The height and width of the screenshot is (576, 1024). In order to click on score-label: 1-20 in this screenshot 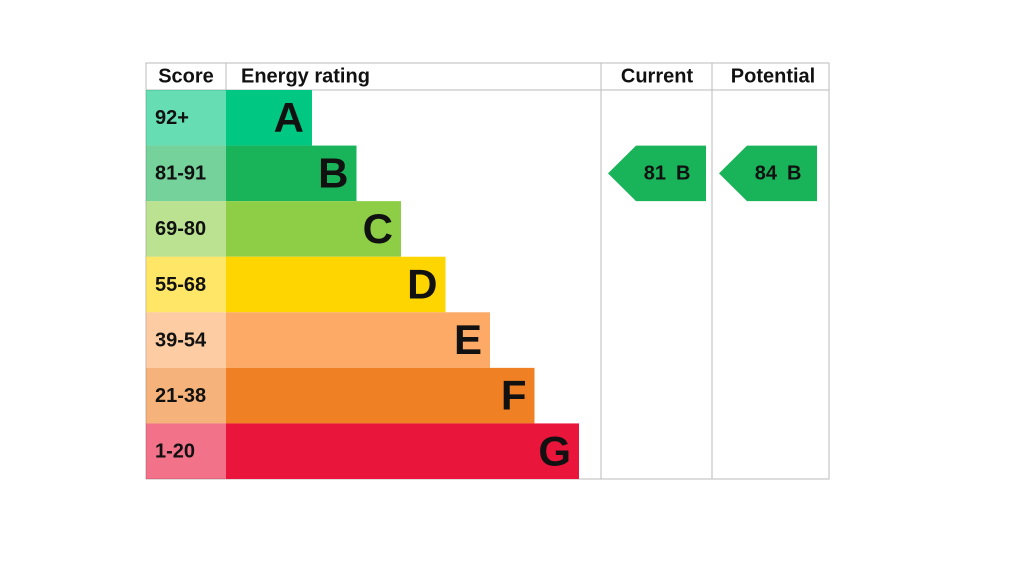, I will do `click(175, 451)`.